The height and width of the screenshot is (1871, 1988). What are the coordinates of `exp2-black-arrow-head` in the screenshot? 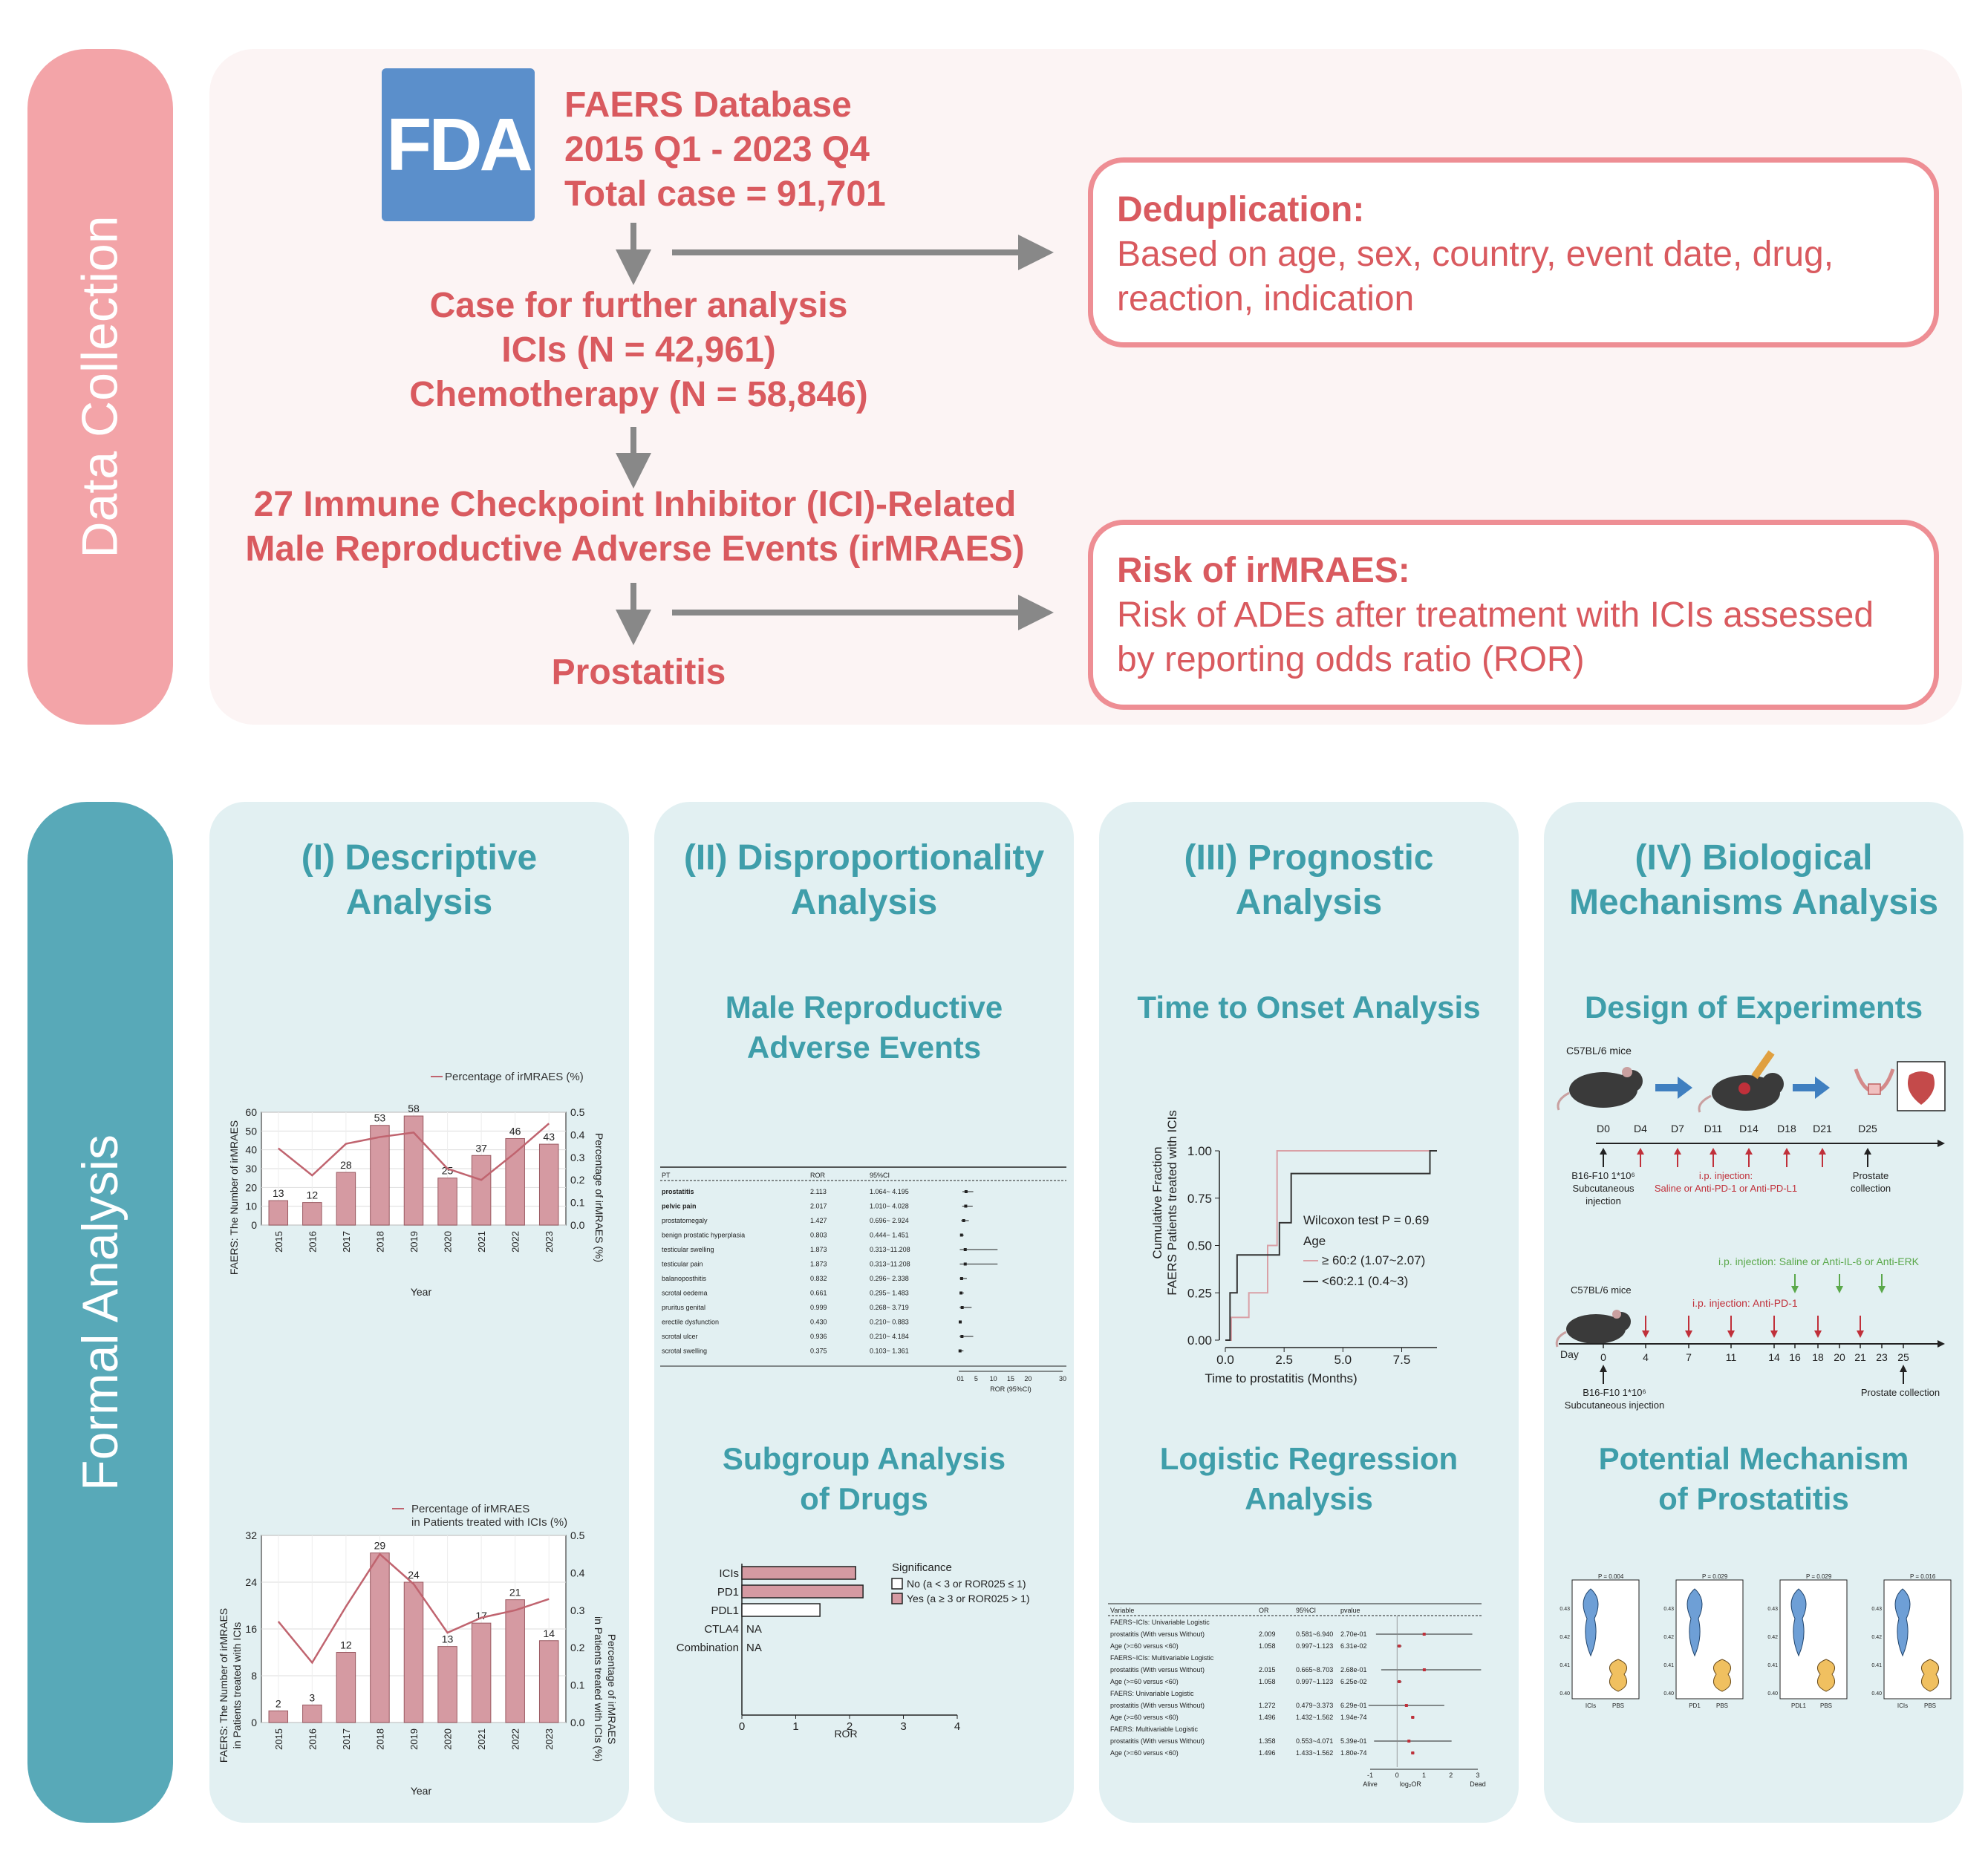 It's located at (1604, 1369).